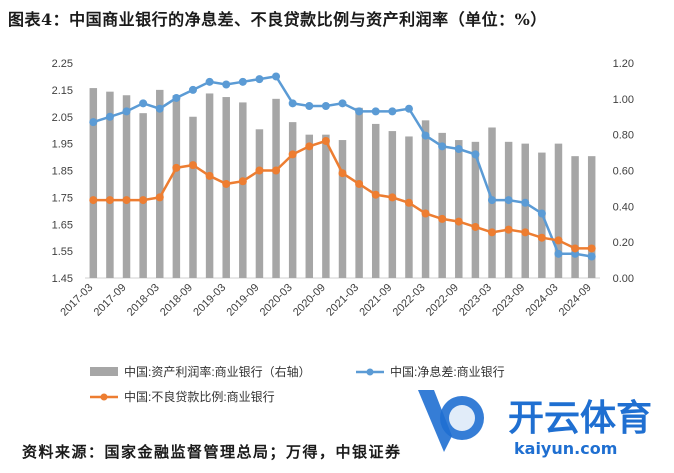 The height and width of the screenshot is (473, 674). What do you see at coordinates (623, 279) in the screenshot?
I see `y-right-tick-label: 0.00` at bounding box center [623, 279].